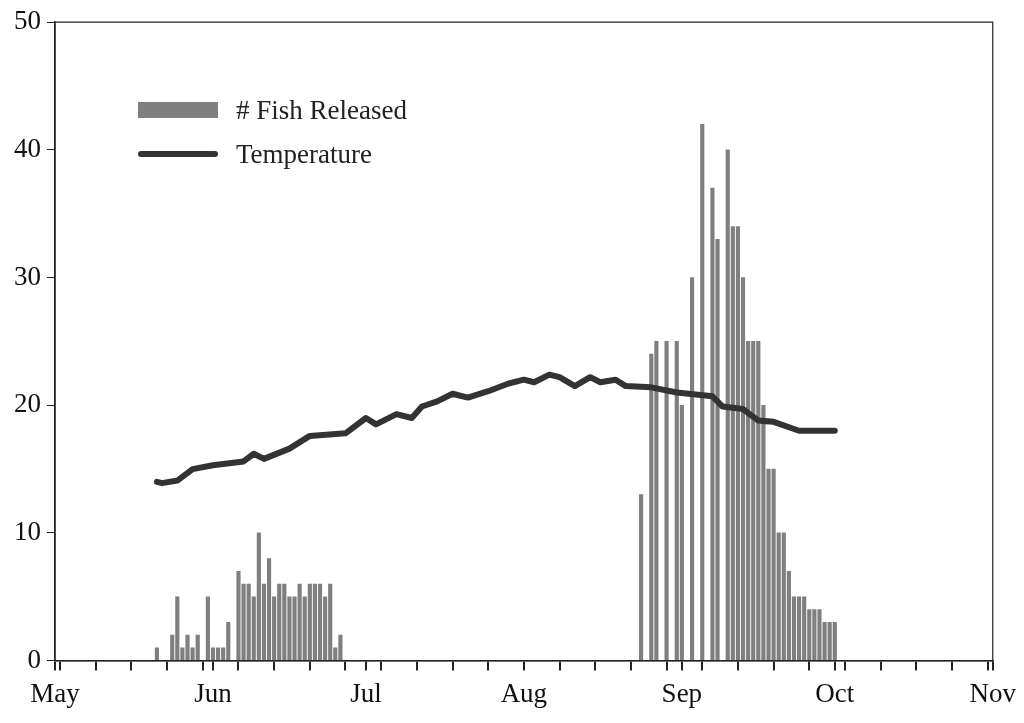  What do you see at coordinates (524, 692) in the screenshot?
I see `x-tick-label: Aug` at bounding box center [524, 692].